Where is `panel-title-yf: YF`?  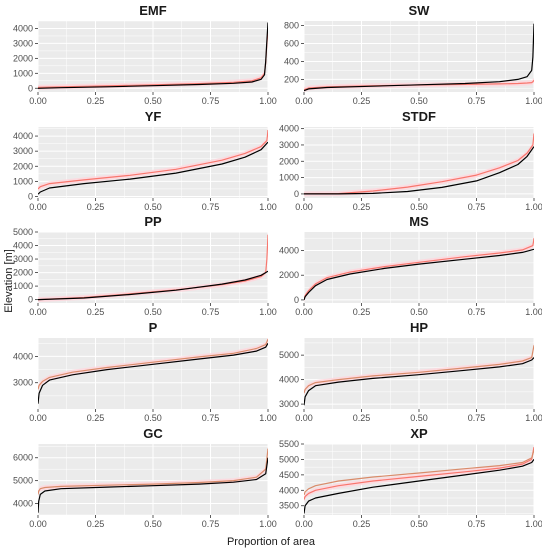 panel-title-yf: YF is located at coordinates (153, 116).